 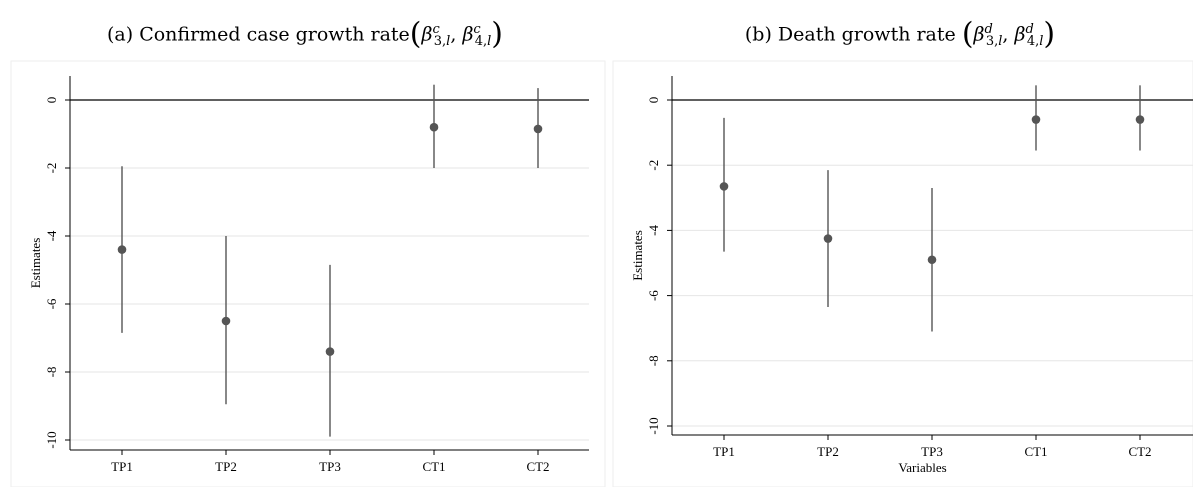 What do you see at coordinates (653, 295) in the screenshot?
I see `chart-b-ytick-label: -6` at bounding box center [653, 295].